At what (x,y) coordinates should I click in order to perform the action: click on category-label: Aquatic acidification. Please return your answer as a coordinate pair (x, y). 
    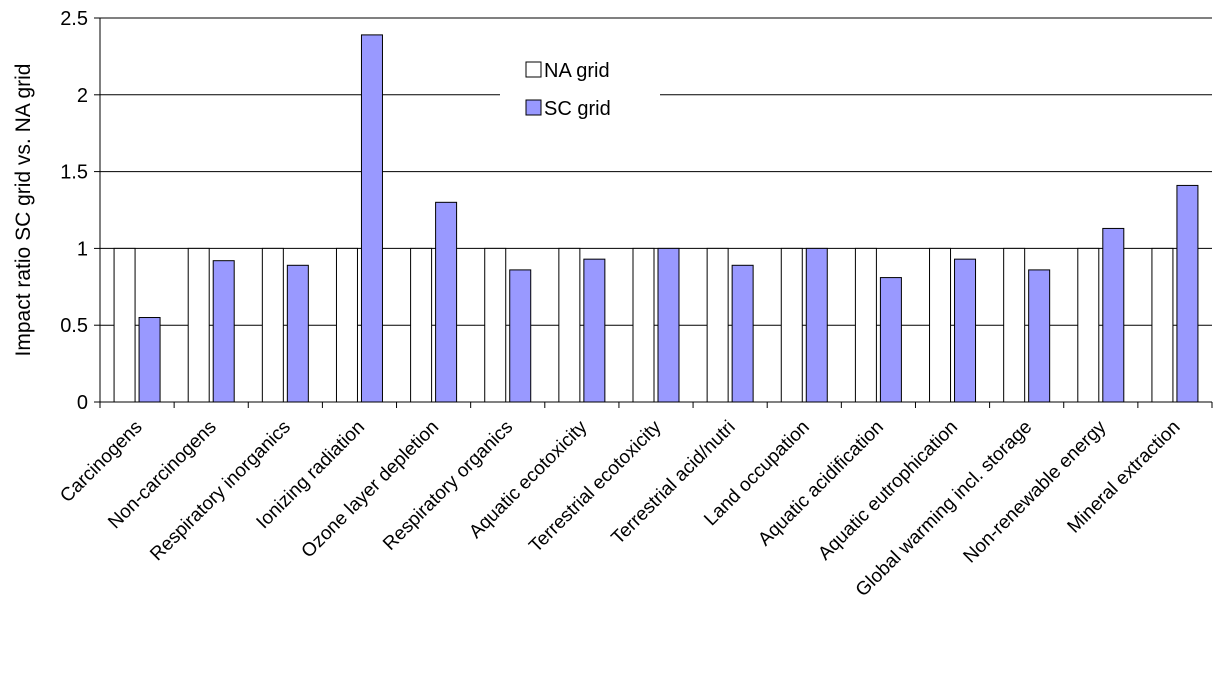
    Looking at the image, I should click on (821, 484).